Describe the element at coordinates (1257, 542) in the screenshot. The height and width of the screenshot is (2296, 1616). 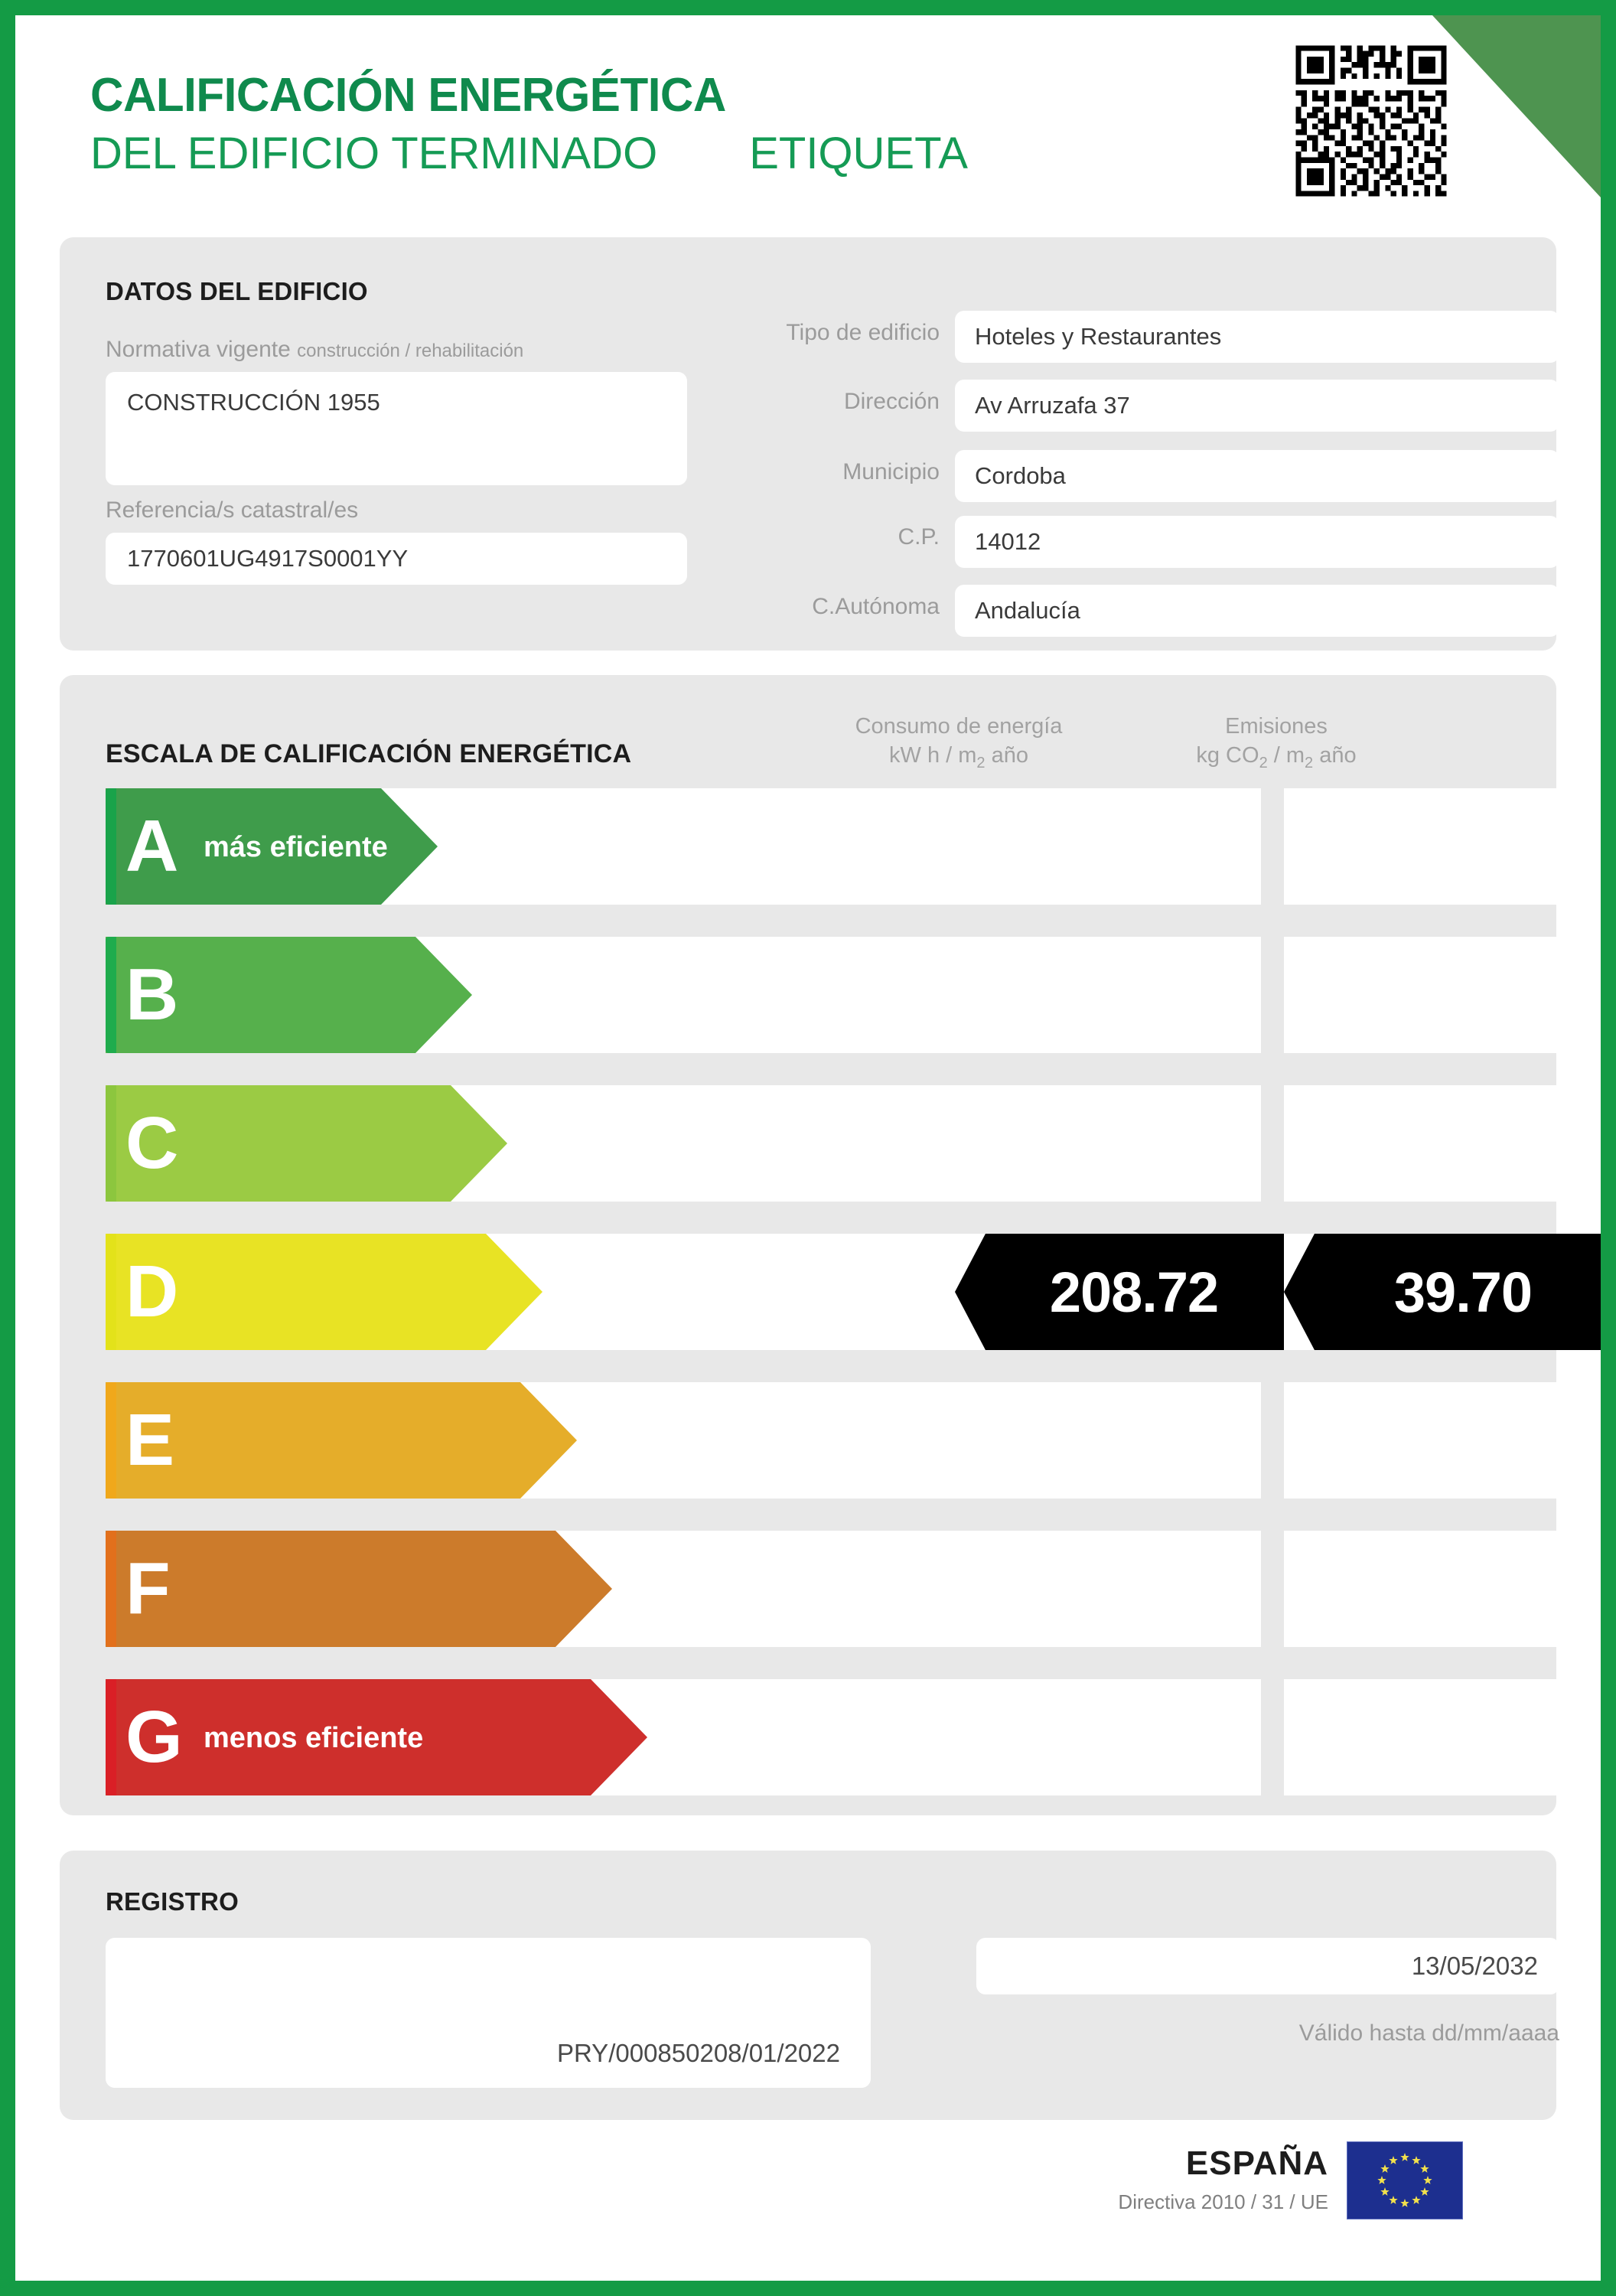
I see `field-input-cp: 14012` at that location.